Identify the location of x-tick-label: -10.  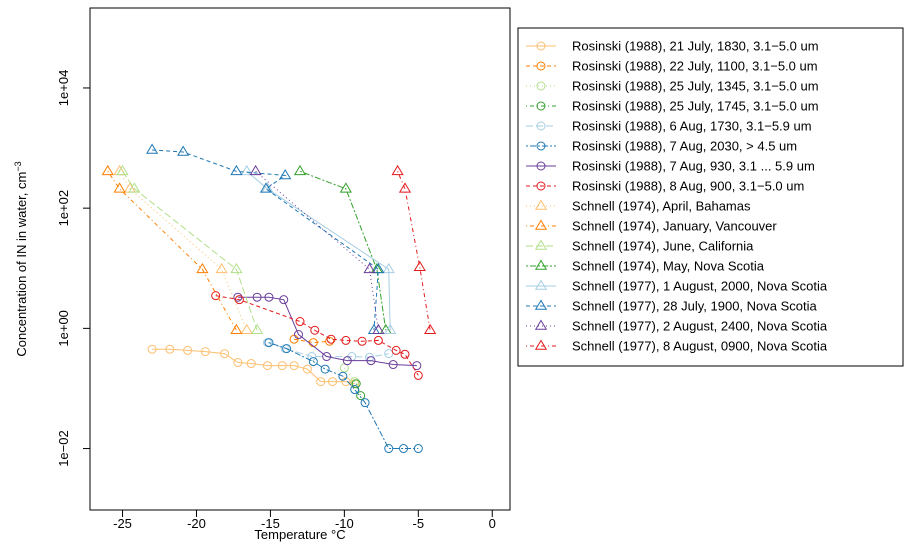
(344, 523).